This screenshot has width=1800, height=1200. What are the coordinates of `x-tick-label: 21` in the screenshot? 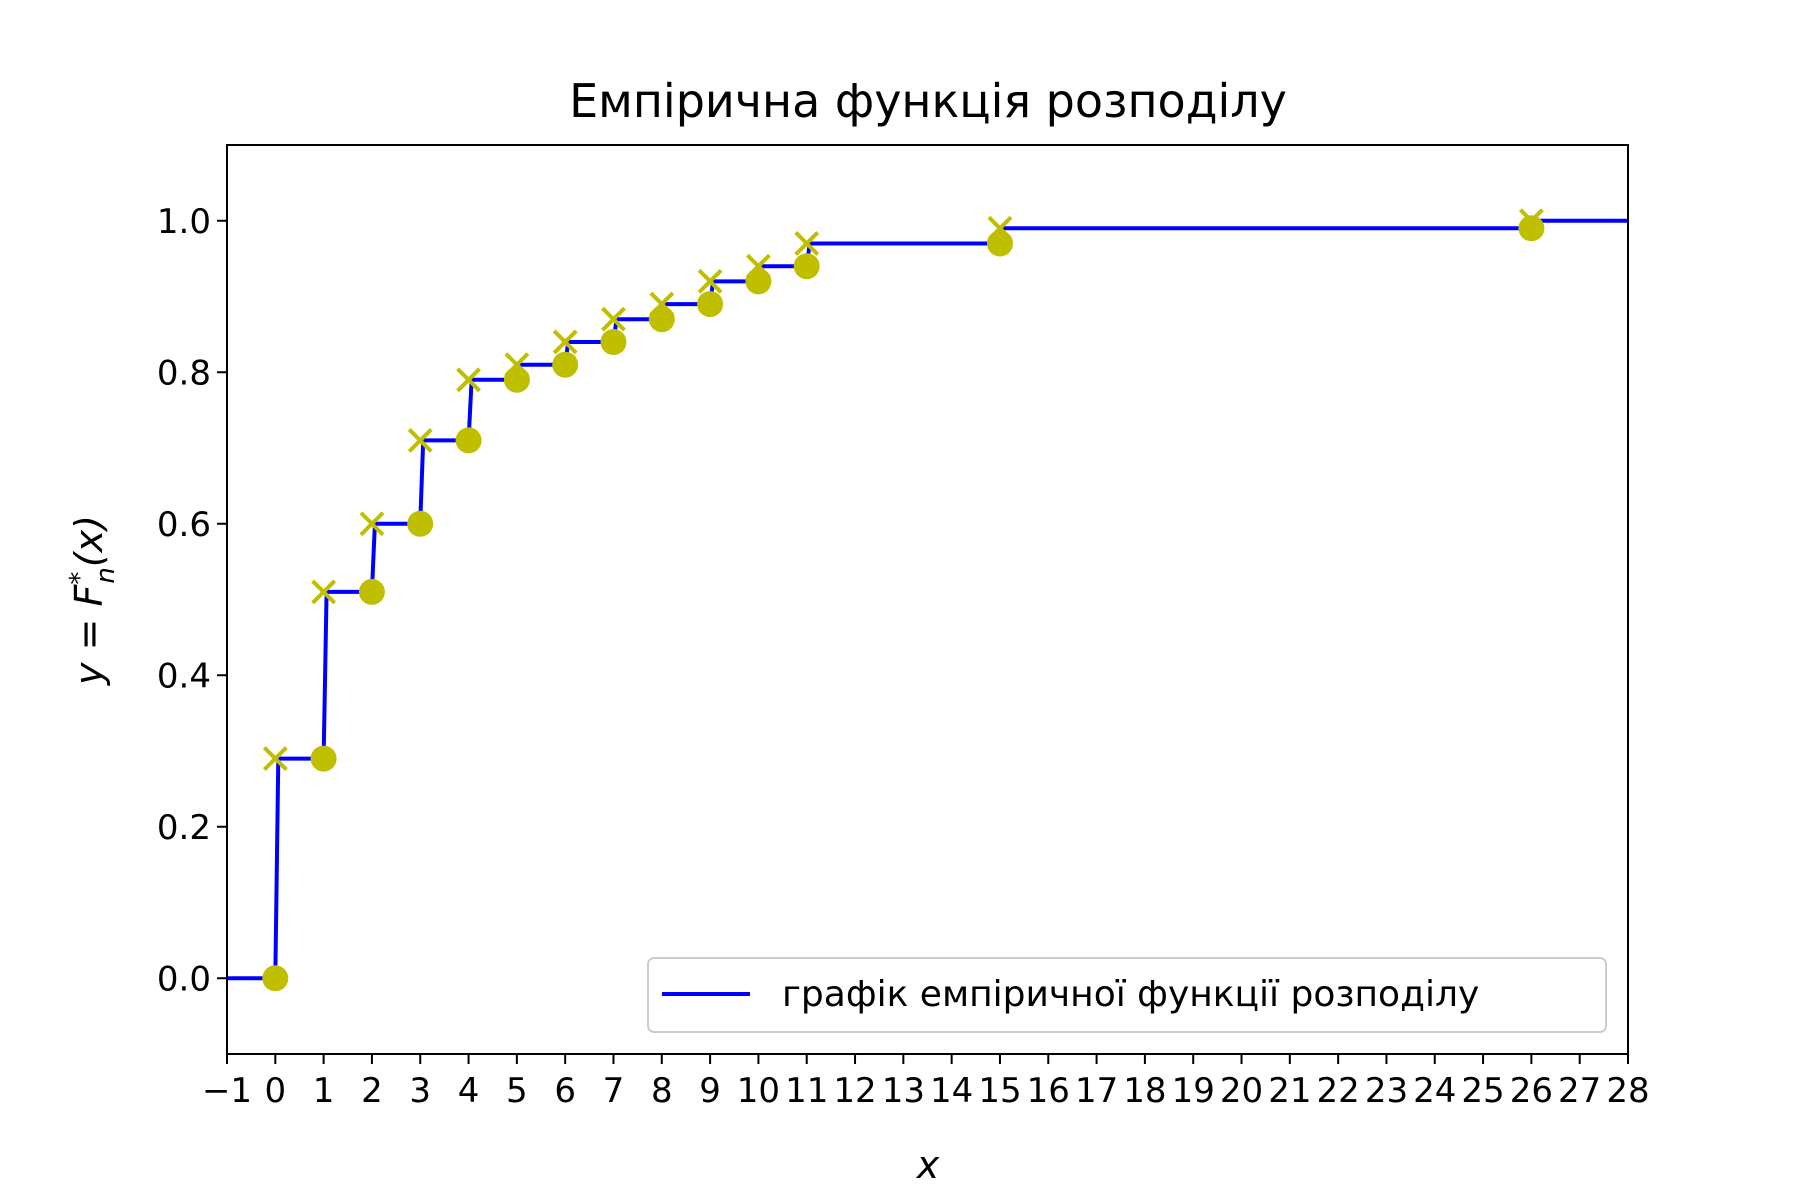 It's located at (1289, 1091).